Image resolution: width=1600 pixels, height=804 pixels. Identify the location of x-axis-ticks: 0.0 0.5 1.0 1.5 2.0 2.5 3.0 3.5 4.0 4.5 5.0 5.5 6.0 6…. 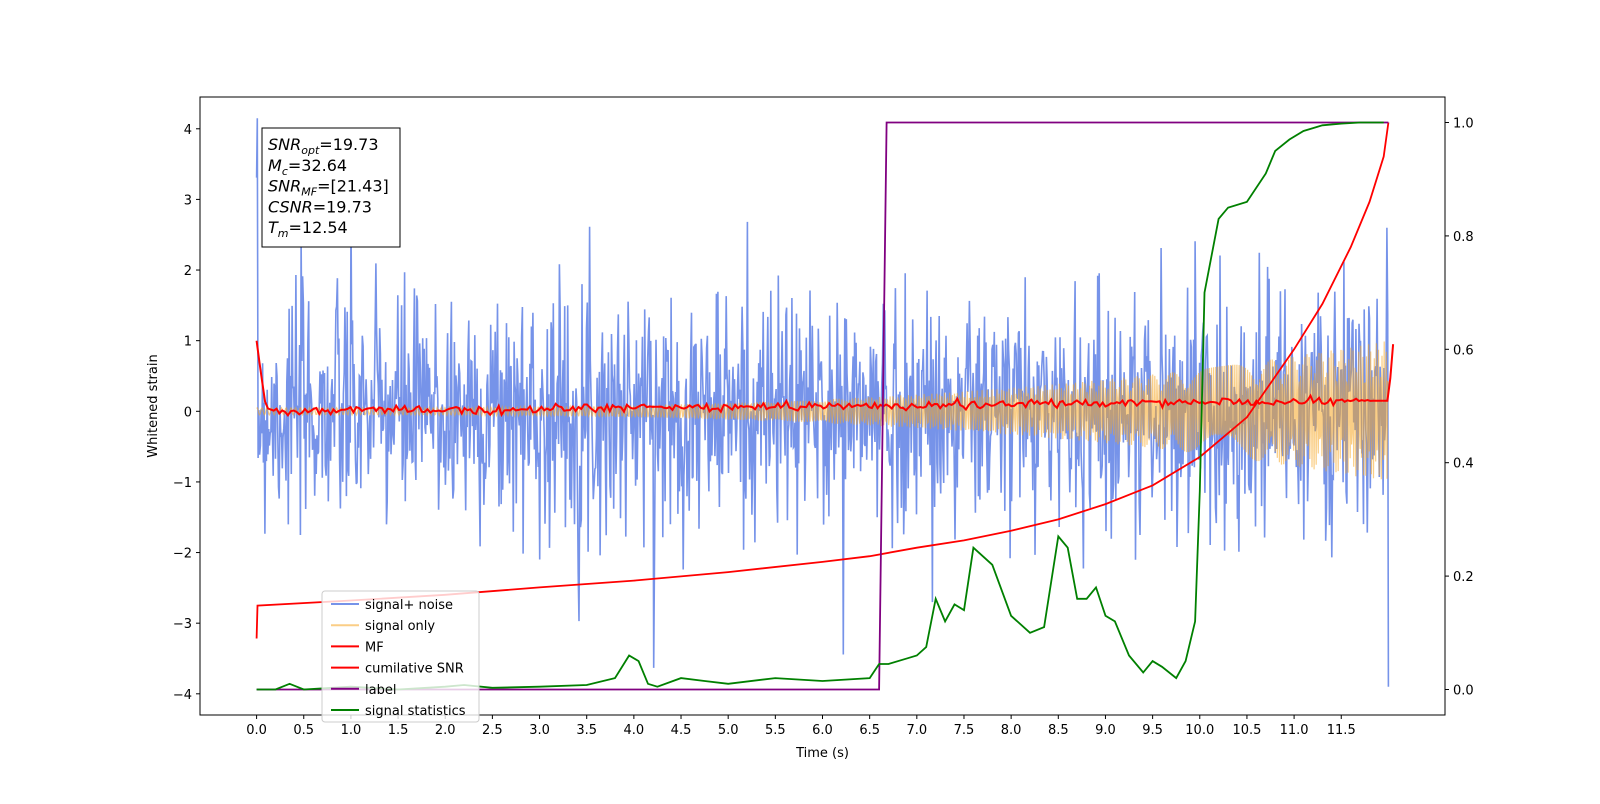
(801, 726).